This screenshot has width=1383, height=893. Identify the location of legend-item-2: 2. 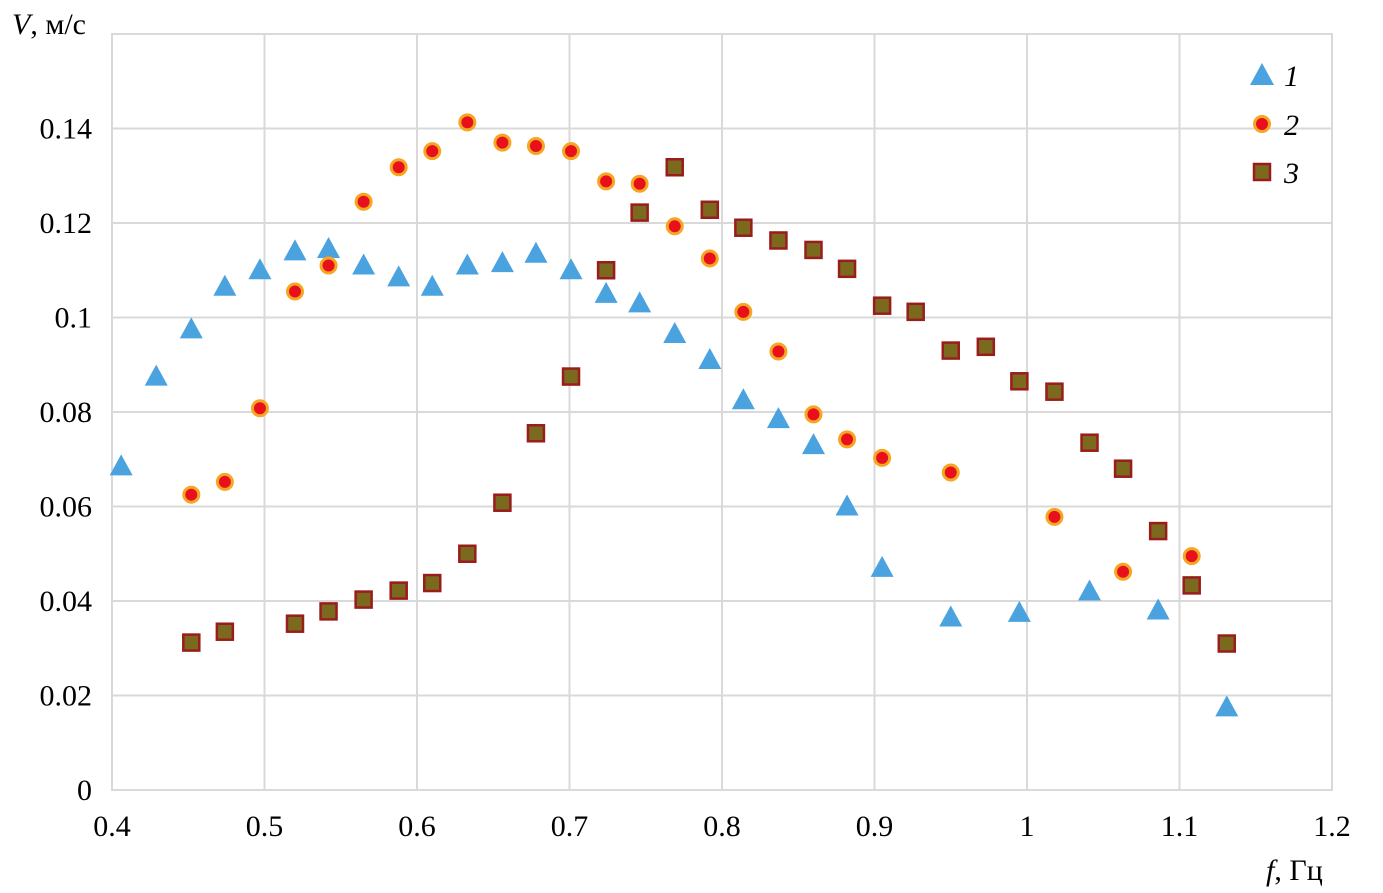
(1276, 125).